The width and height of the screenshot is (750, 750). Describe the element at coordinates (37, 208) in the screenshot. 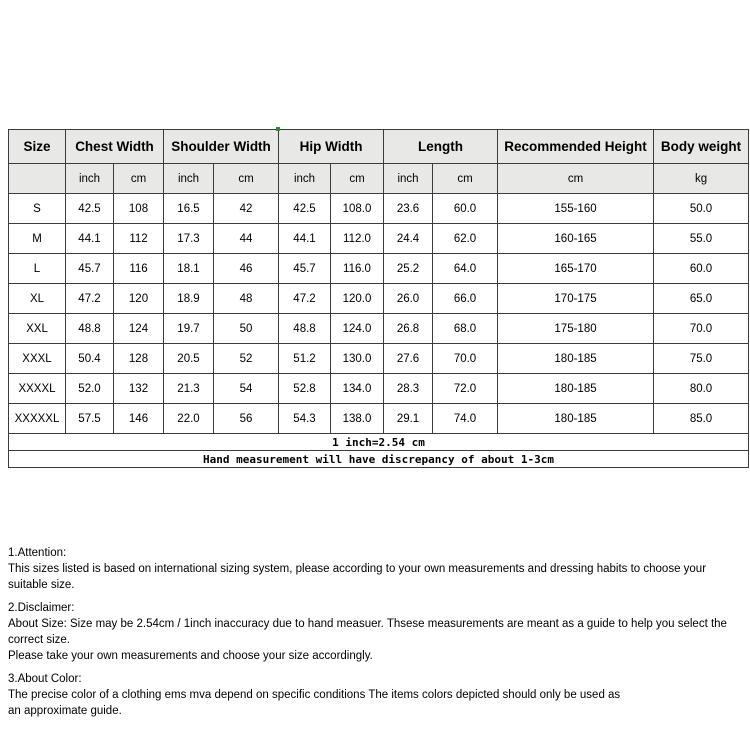

I see `size-label-cell: S` at that location.